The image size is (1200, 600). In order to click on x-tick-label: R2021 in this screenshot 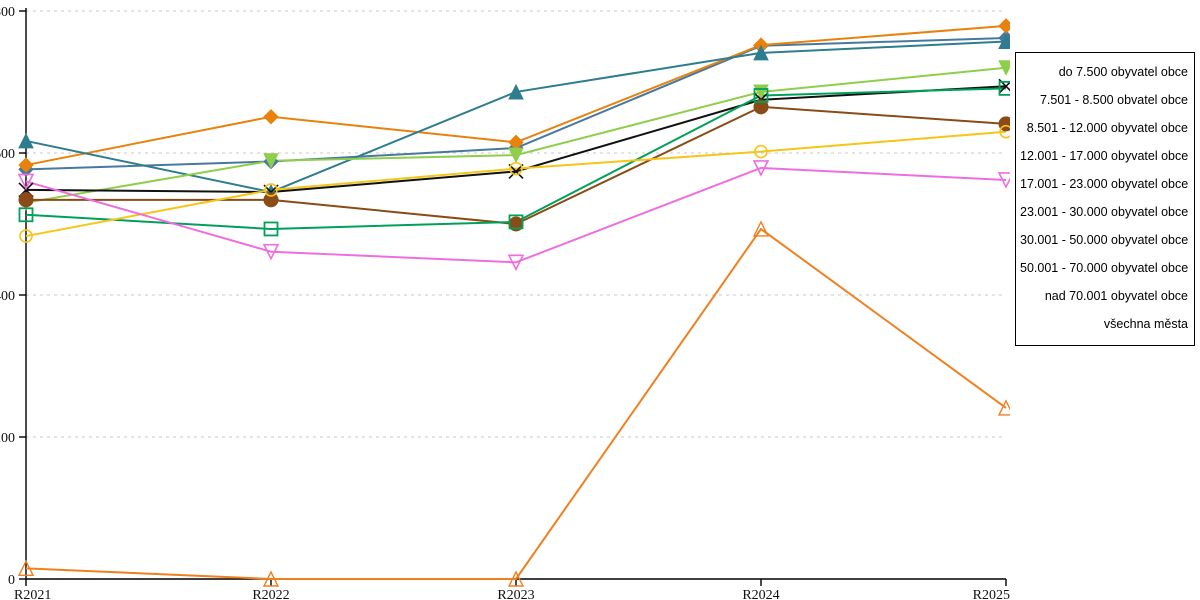, I will do `click(32, 594)`.